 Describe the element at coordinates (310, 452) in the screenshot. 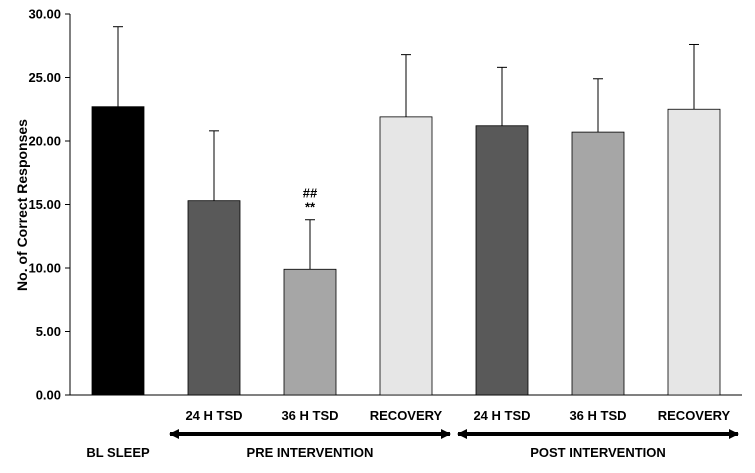

I see `group-label: PRE INTERVENTION` at that location.